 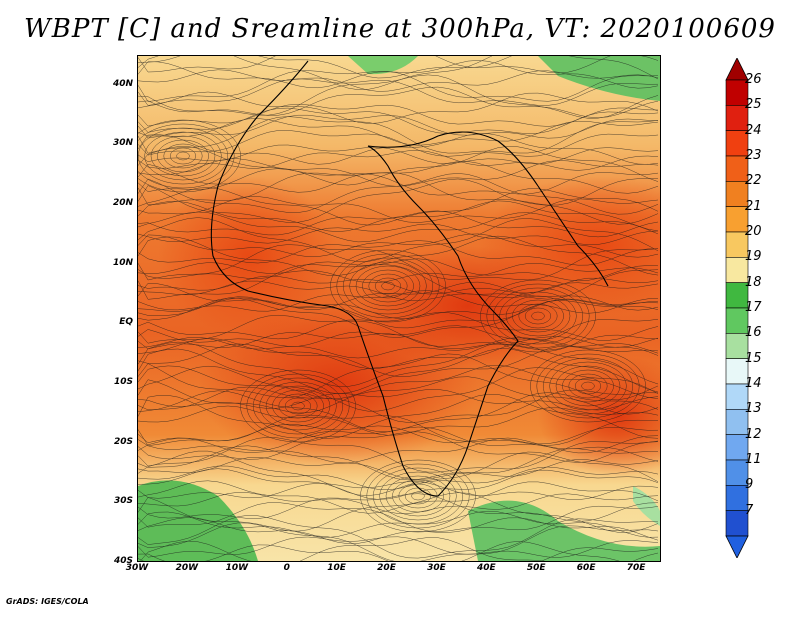 I want to click on lon-tick-label: 30W, so click(x=137, y=568).